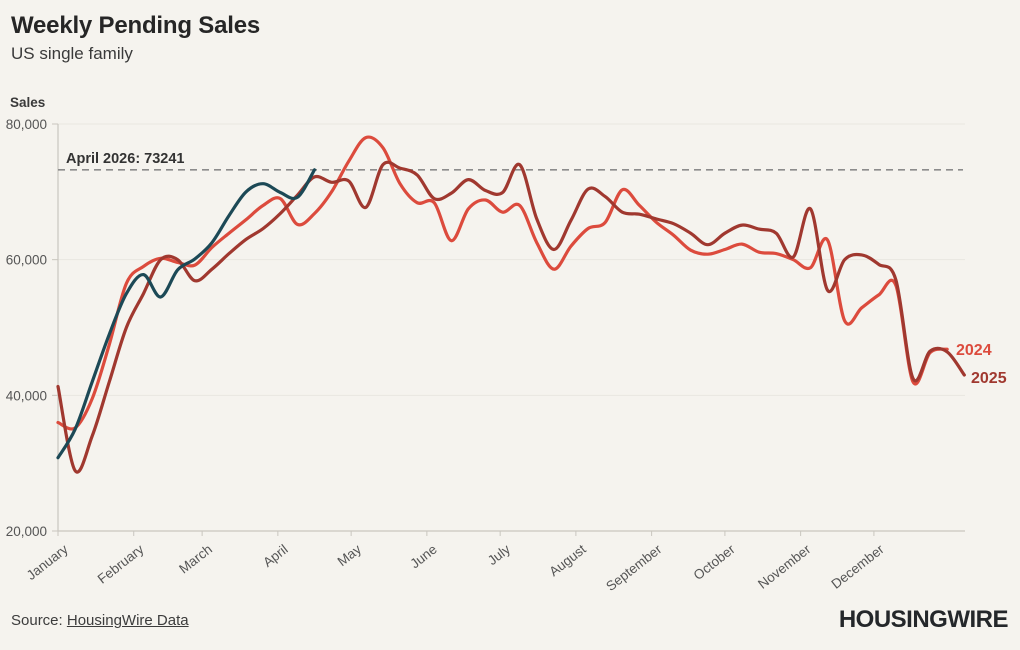 This screenshot has height=650, width=1020. What do you see at coordinates (127, 620) in the screenshot?
I see `source-link: HousingWire Data` at bounding box center [127, 620].